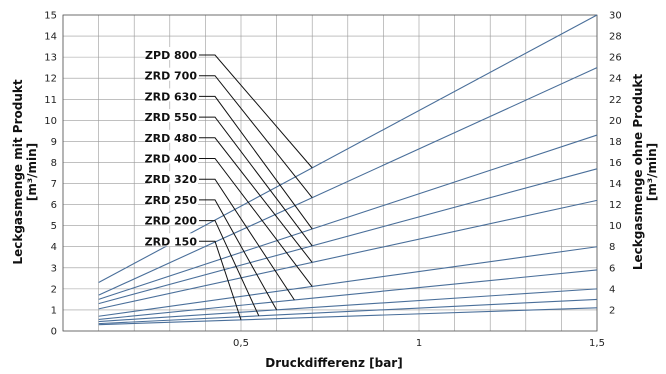  I want to click on y-right-tick-label: 18, so click(615, 142).